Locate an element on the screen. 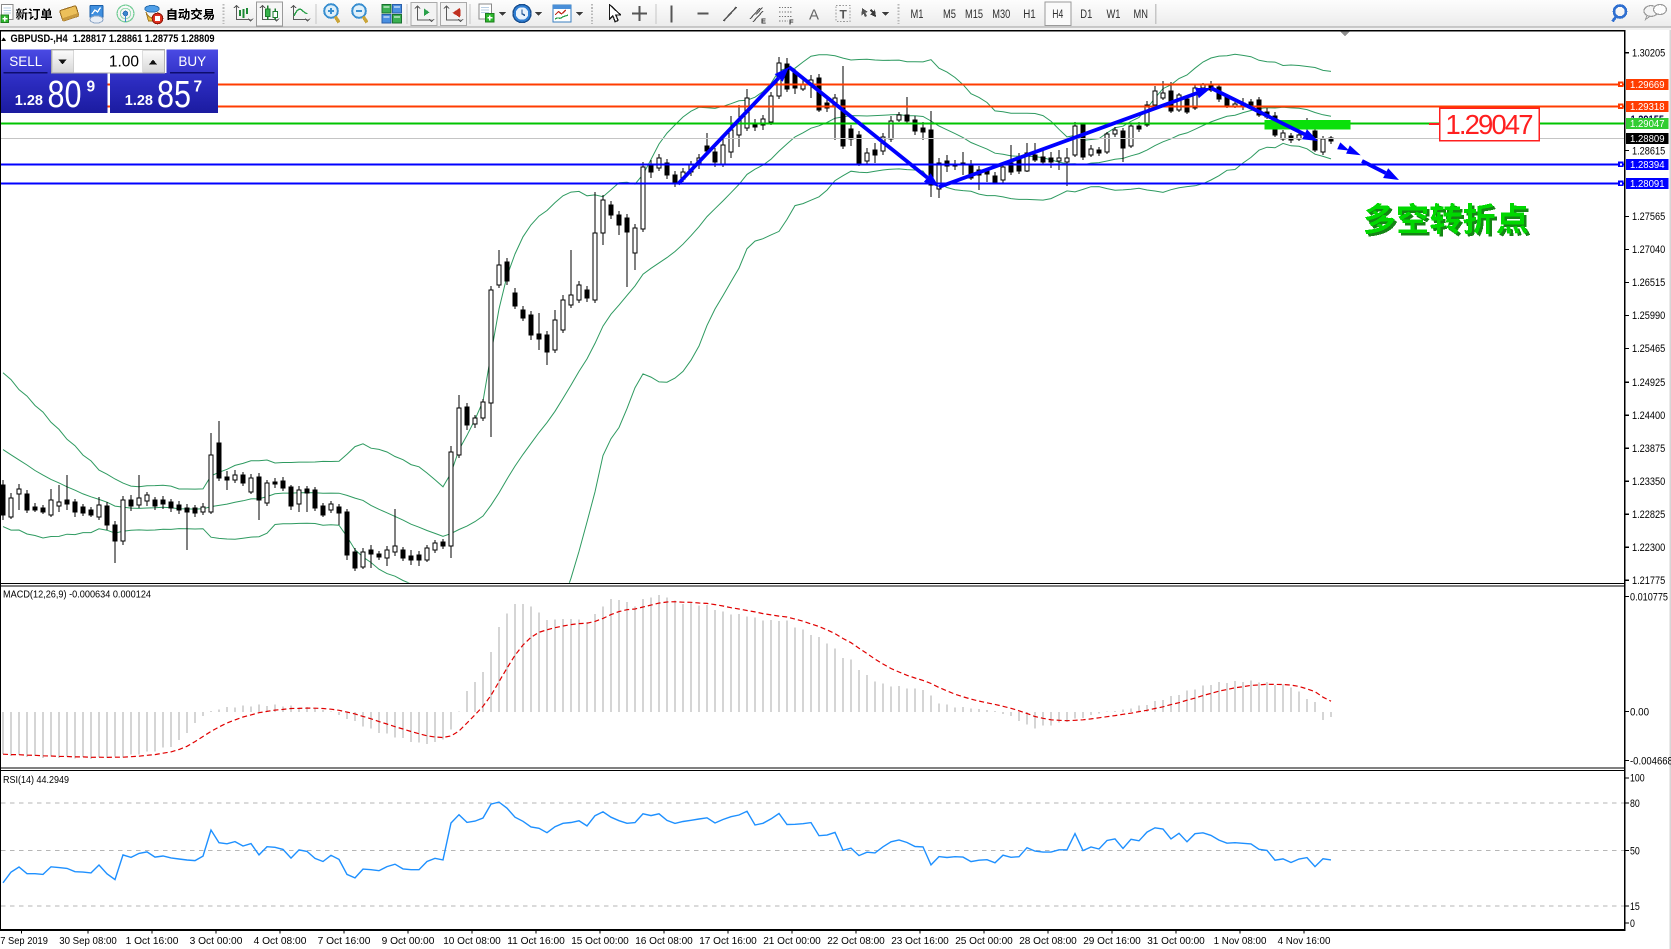 Image resolution: width=1671 pixels, height=949 pixels. svg-text: 1.21775 is located at coordinates (1648, 581).